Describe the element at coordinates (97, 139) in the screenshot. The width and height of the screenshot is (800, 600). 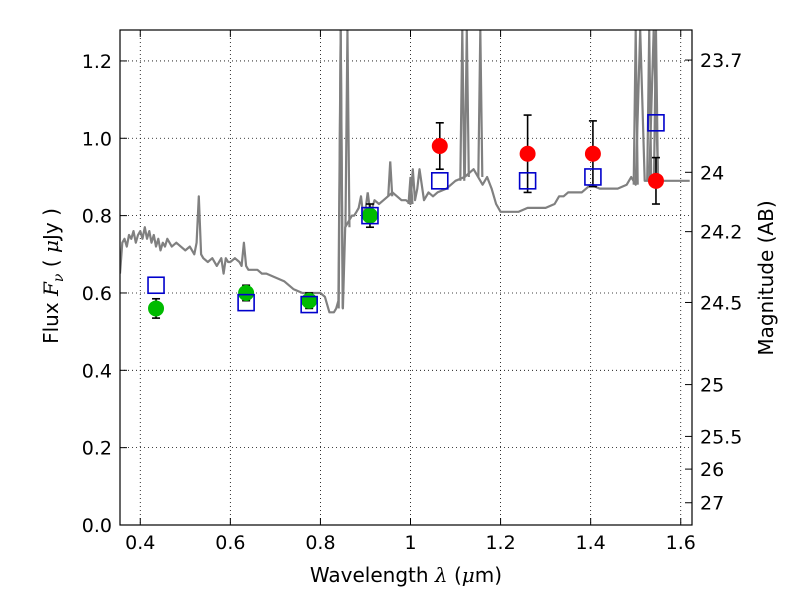
I see `y-tick-label: 1.0` at that location.